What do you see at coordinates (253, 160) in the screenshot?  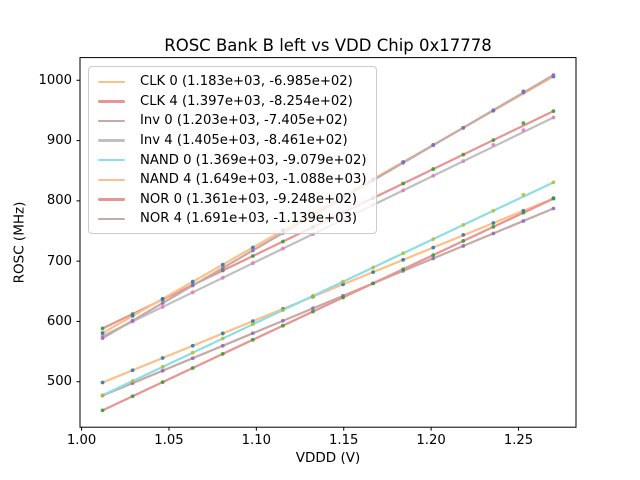 I see `legend-item-label: NAND 0 (1.369e+03, -9.079e+02)` at bounding box center [253, 160].